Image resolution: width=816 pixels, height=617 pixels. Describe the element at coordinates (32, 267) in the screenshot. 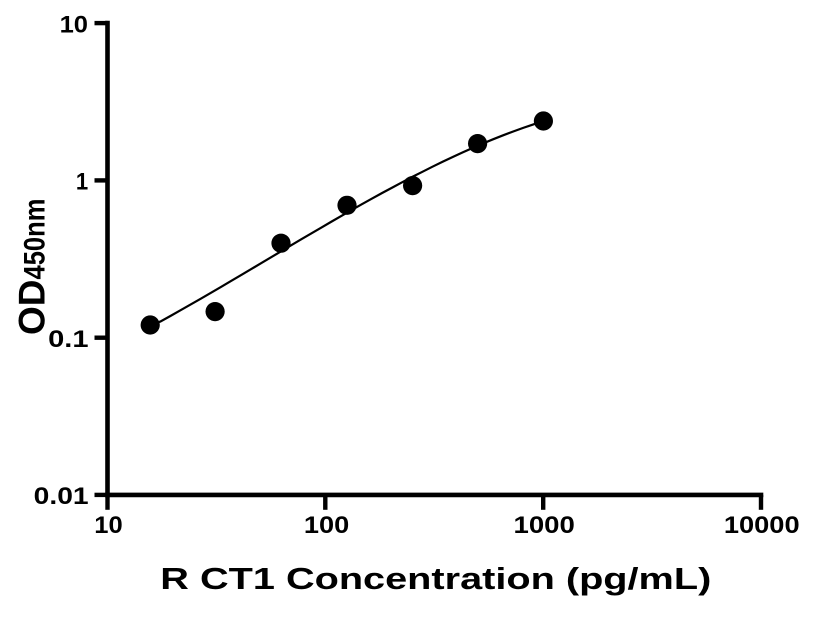

I see `svg-text: OD450nm` at that location.